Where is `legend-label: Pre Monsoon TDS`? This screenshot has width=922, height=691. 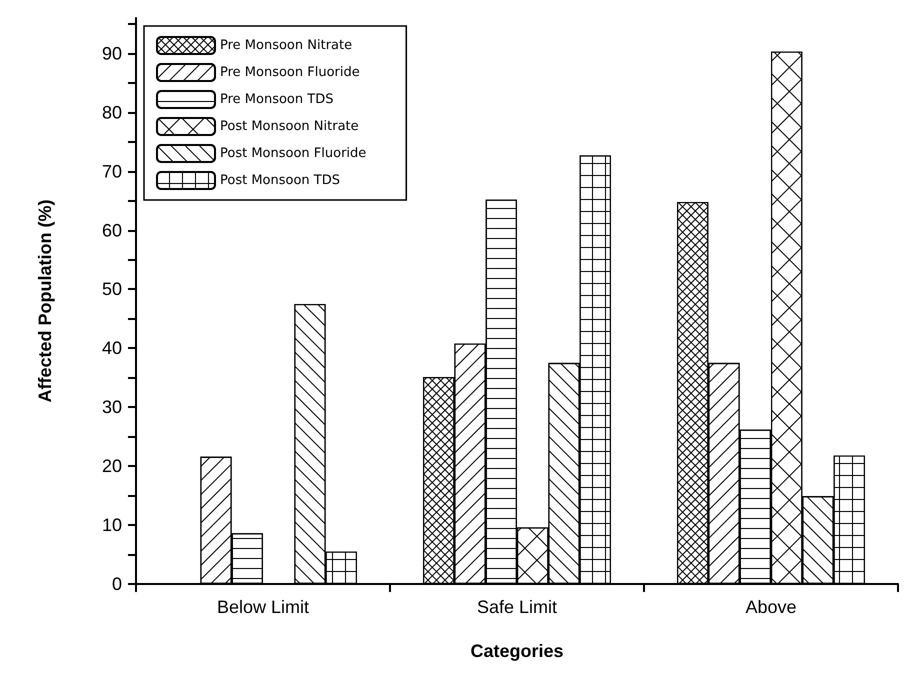 legend-label: Pre Monsoon TDS is located at coordinates (277, 99).